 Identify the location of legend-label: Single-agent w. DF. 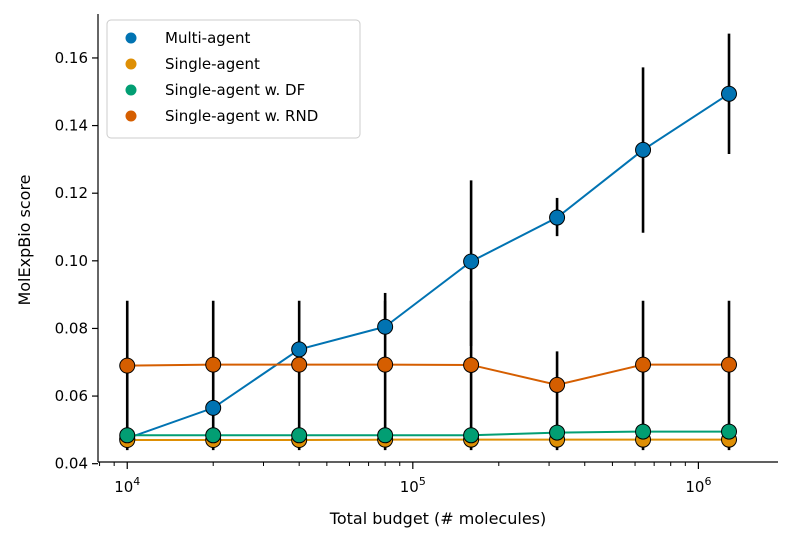
(235, 90).